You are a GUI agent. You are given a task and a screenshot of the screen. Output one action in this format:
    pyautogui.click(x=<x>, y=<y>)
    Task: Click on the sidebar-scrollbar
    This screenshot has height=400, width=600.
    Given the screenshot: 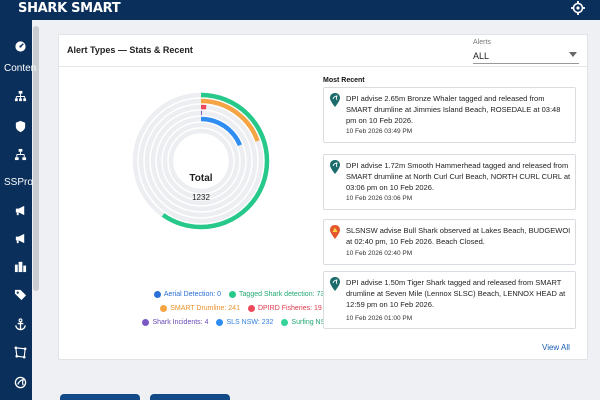 What is the action you would take?
    pyautogui.click(x=36, y=158)
    